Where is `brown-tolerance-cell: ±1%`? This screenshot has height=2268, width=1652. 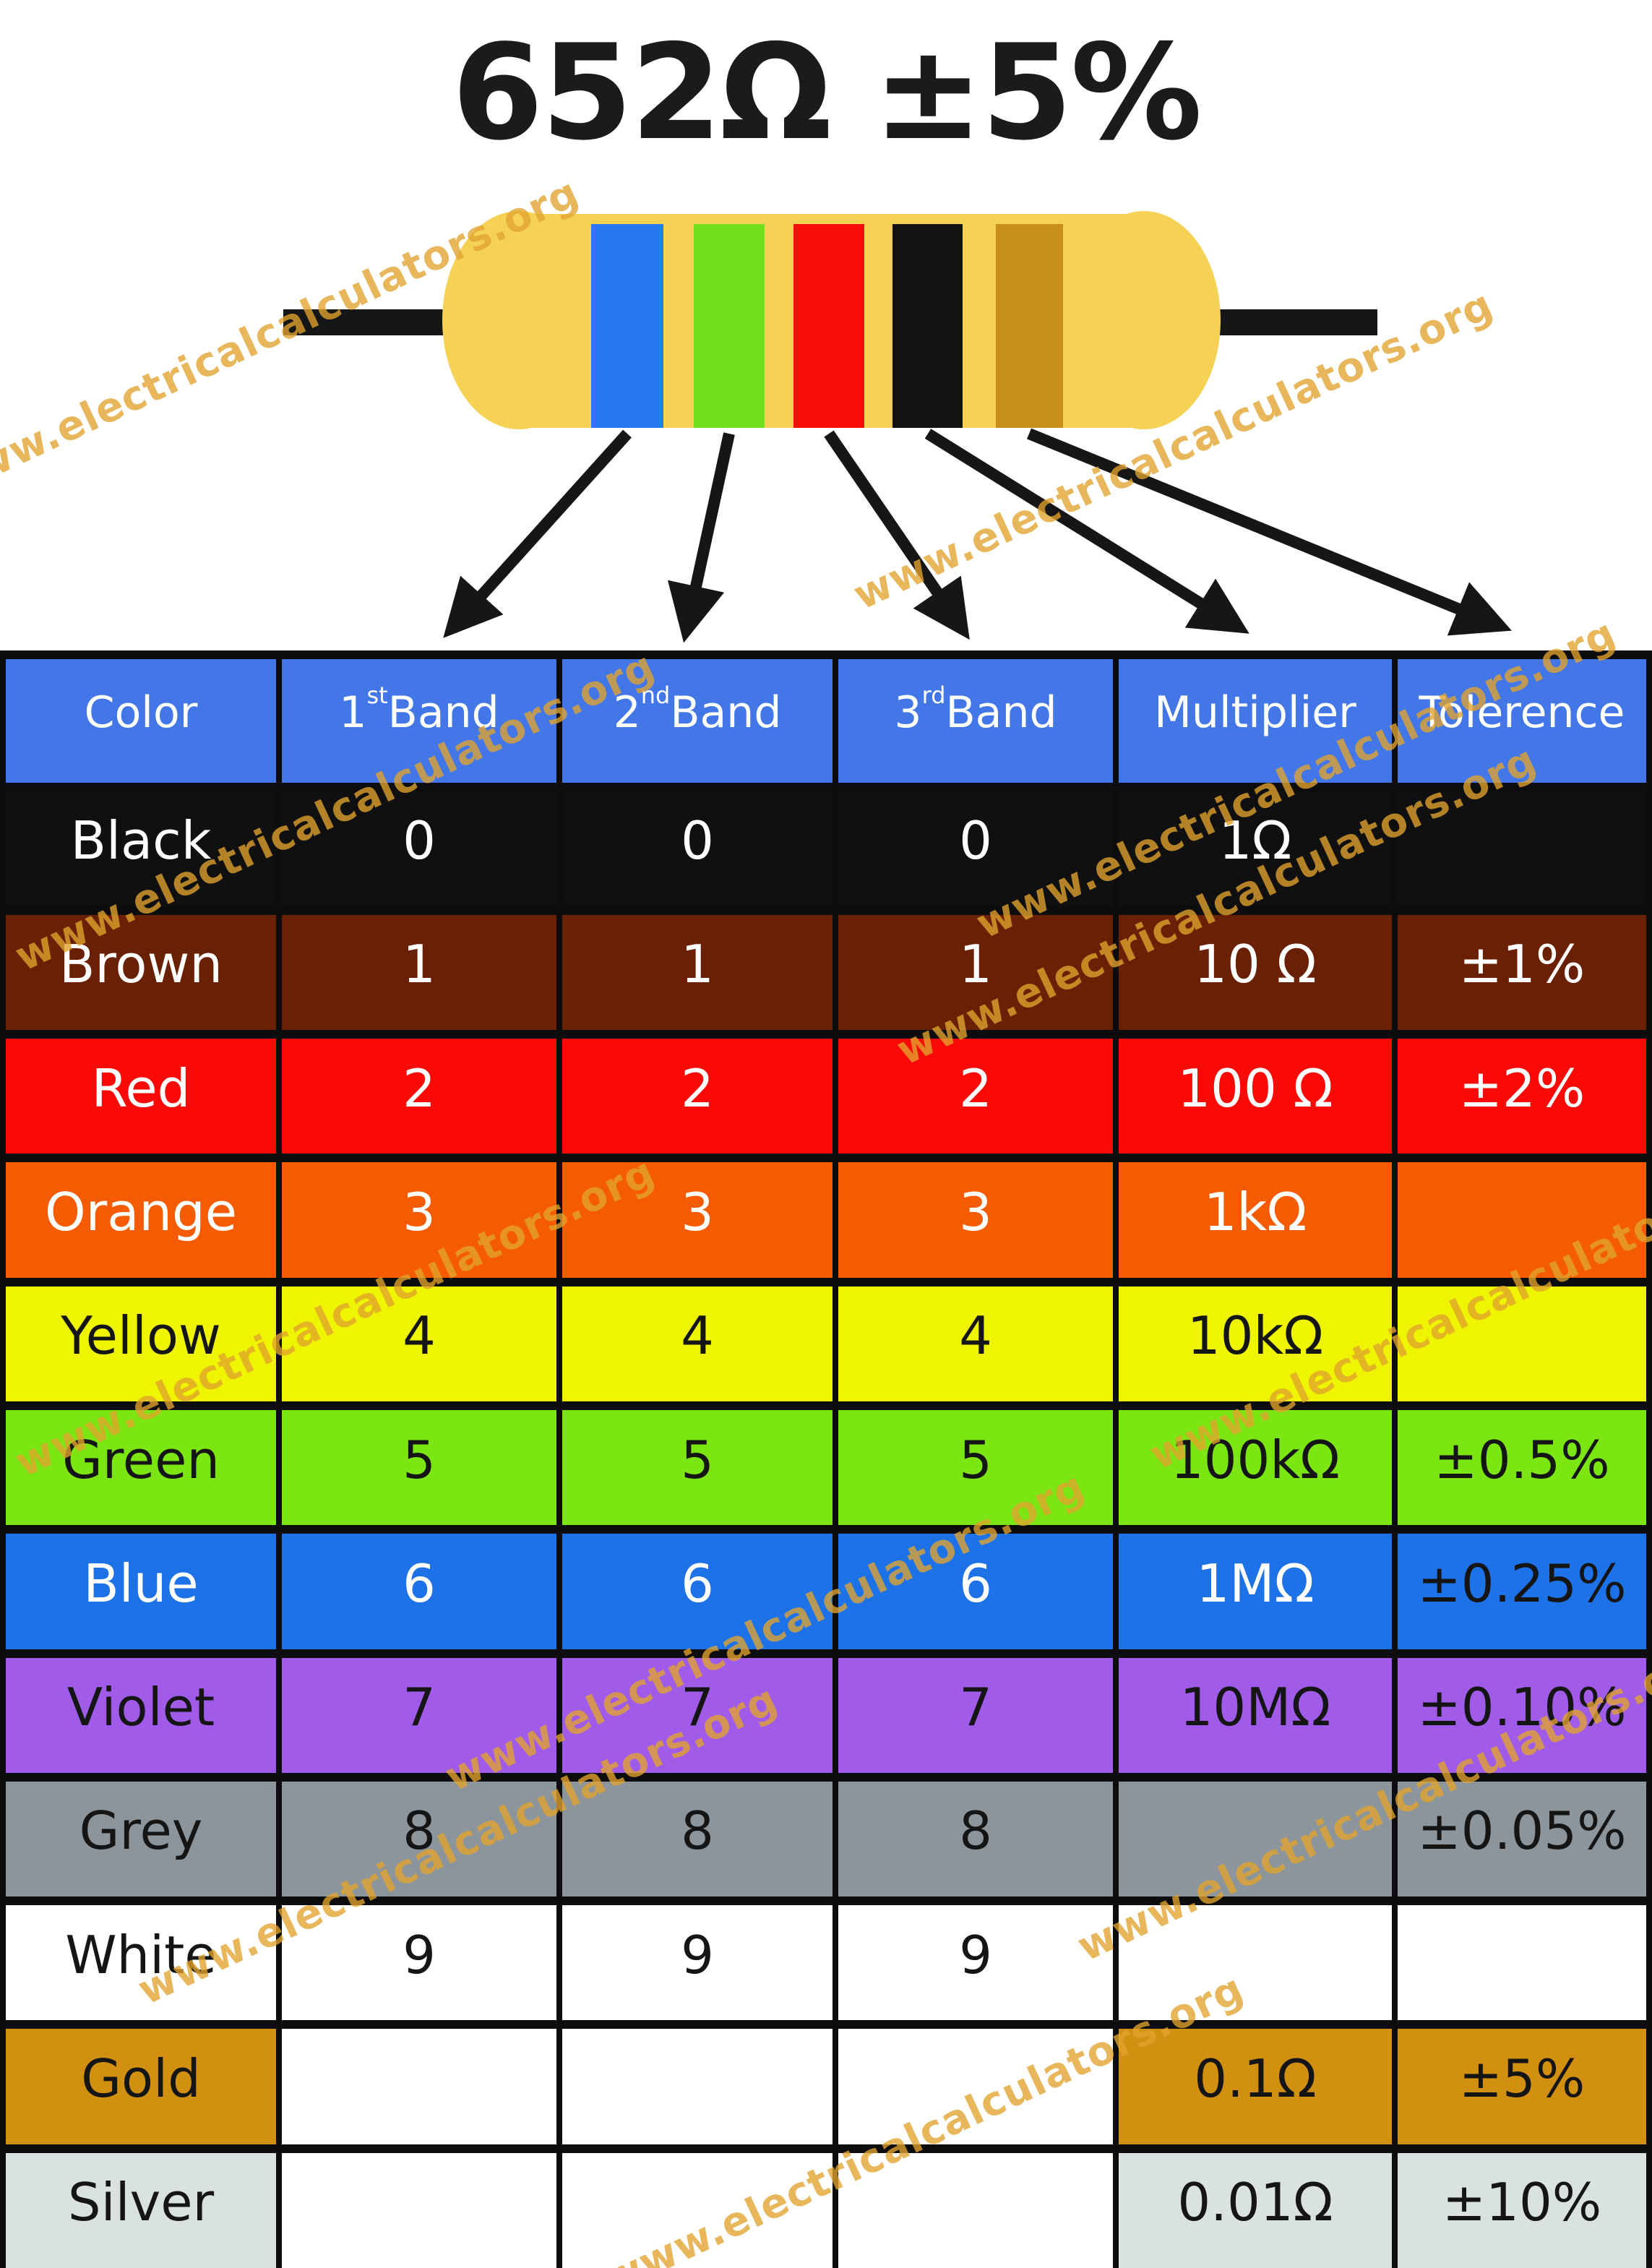
brown-tolerance-cell: ±1% is located at coordinates (1522, 972).